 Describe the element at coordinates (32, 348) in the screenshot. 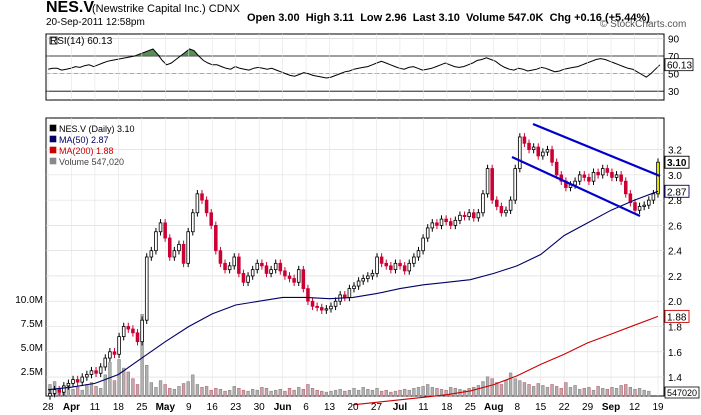

I see `volume-tick-label: 5.0M` at that location.